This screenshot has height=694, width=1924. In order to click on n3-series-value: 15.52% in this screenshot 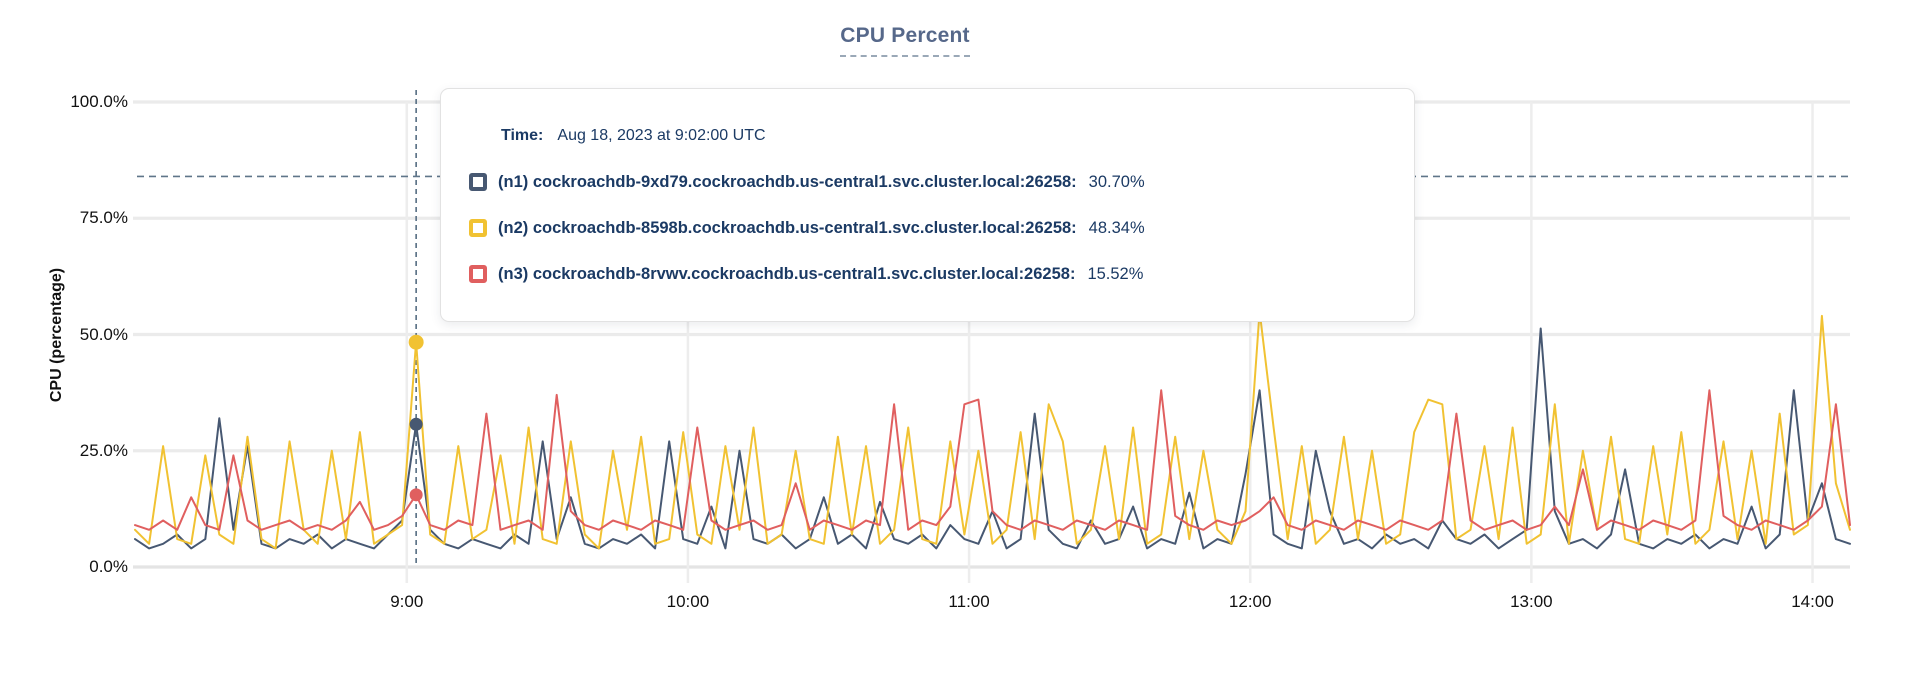, I will do `click(1115, 273)`.